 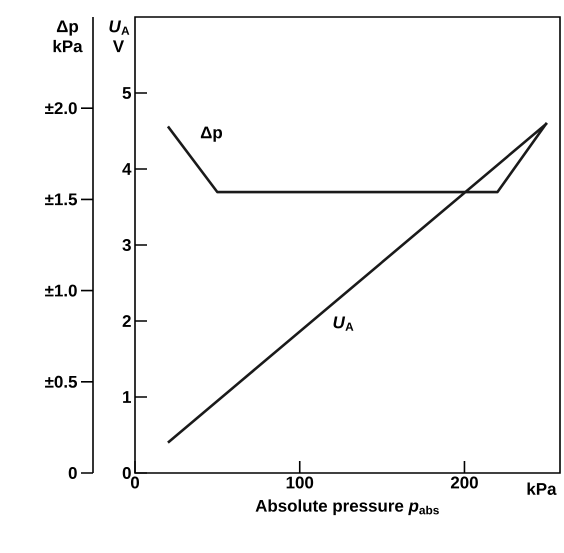 What do you see at coordinates (68, 36) in the screenshot?
I see `y2-axis-title: Δp kPa` at bounding box center [68, 36].